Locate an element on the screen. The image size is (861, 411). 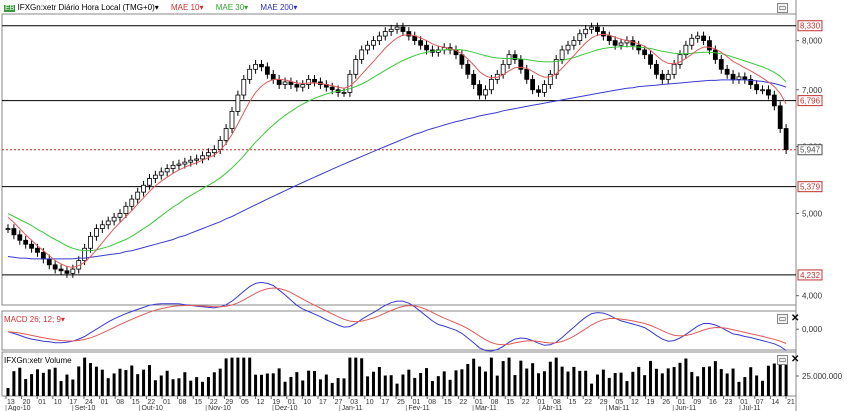
ma200-dropdown-icon: ▾ is located at coordinates (295, 7).